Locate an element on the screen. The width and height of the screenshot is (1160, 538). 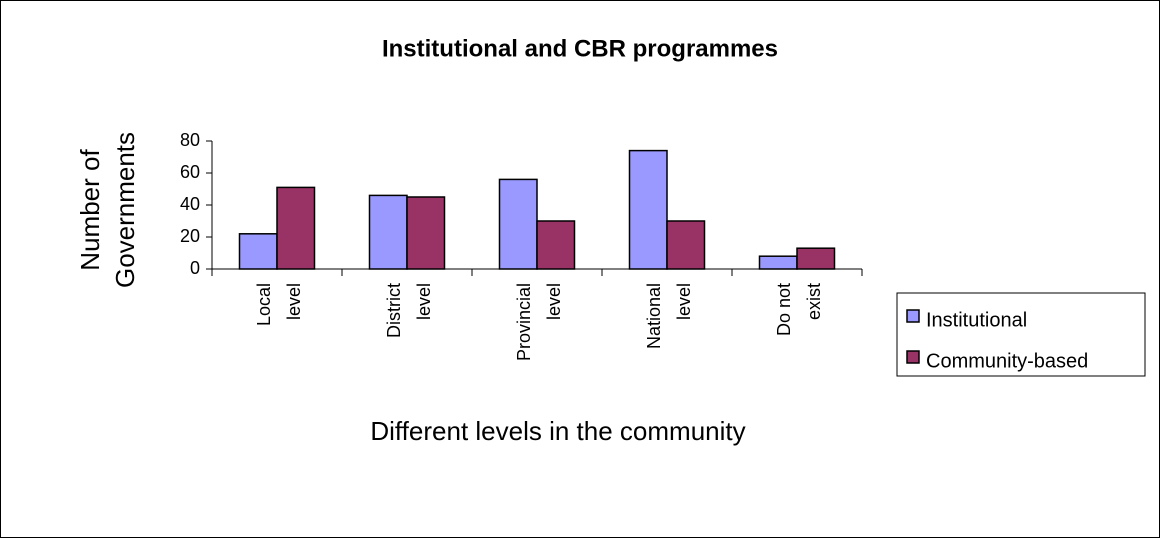
y-tick-label: 60 is located at coordinates (190, 172).